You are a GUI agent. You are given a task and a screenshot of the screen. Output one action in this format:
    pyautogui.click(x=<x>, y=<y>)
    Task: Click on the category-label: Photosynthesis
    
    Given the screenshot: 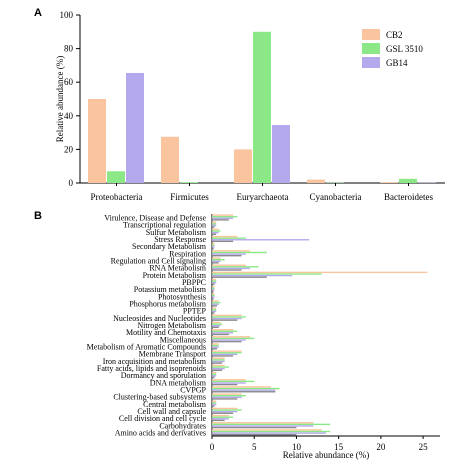 What is the action you would take?
    pyautogui.click(x=182, y=296)
    